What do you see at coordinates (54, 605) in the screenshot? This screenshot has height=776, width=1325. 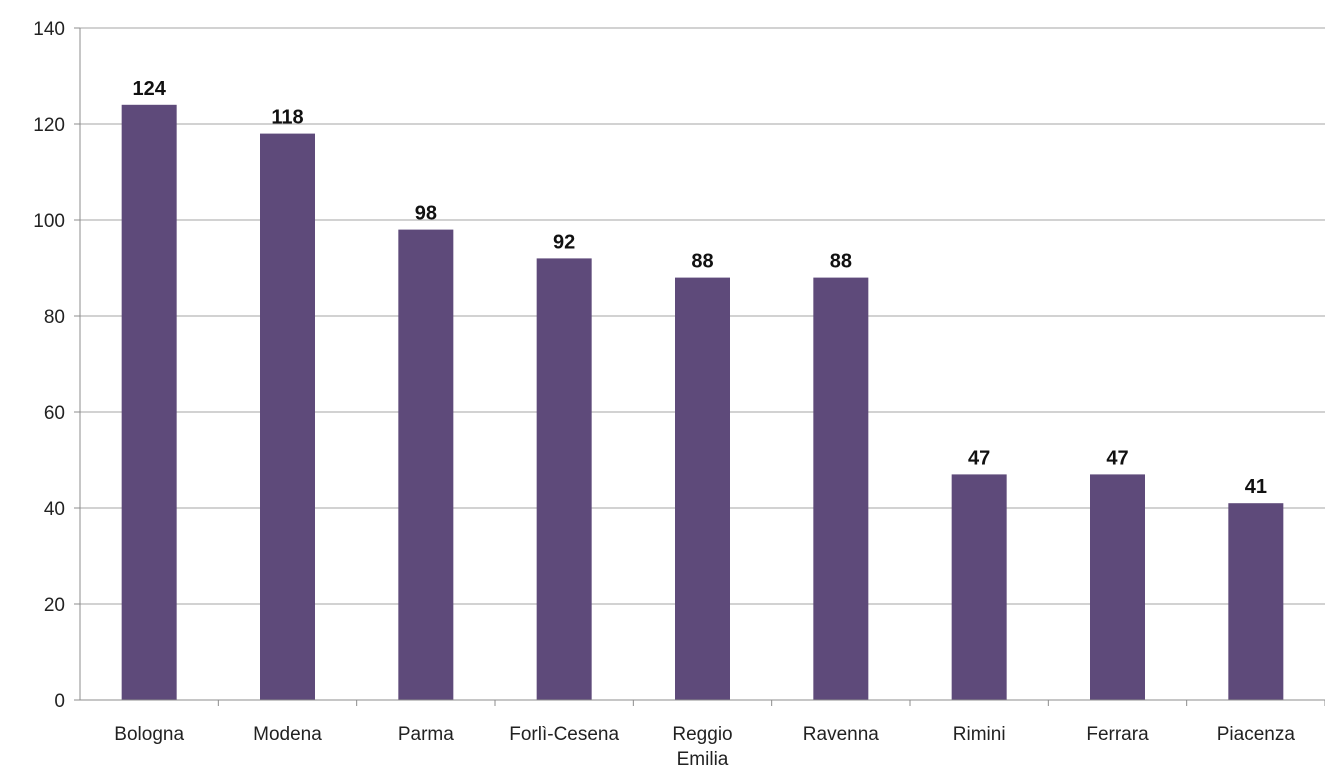 I see `y-tick-label: 20` at bounding box center [54, 605].